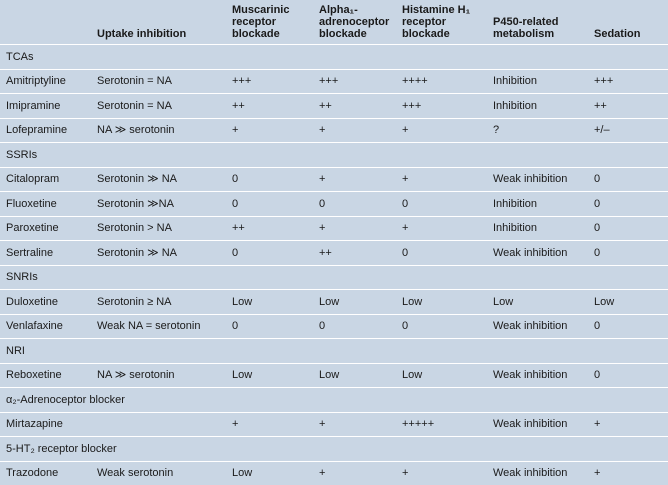  What do you see at coordinates (441, 81) in the screenshot?
I see `cell-histamine: ++++` at bounding box center [441, 81].